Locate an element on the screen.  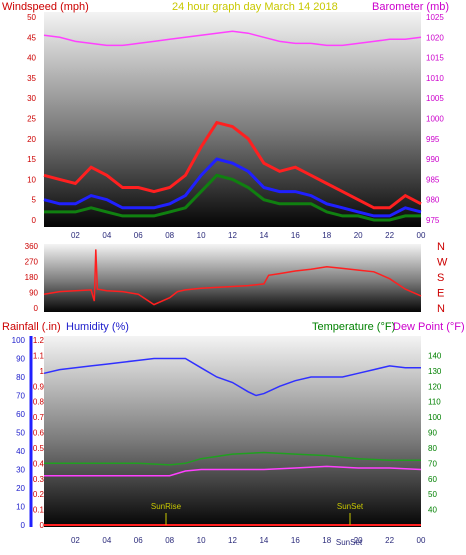
barometer-tick: 1020 is located at coordinates (435, 37).